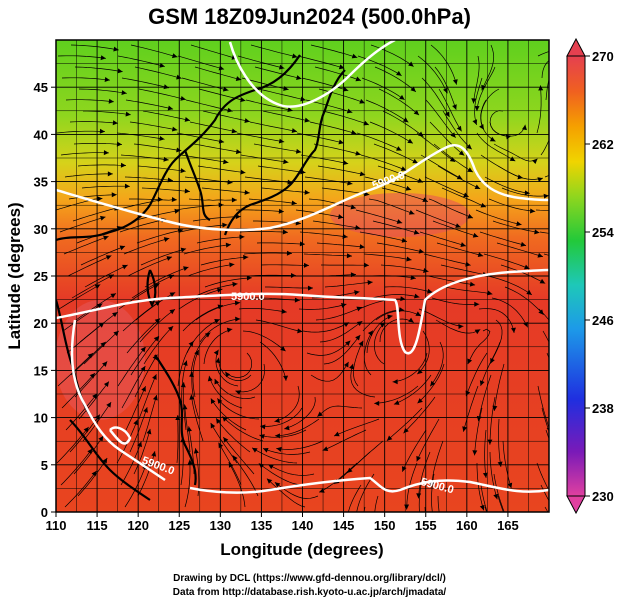 This screenshot has width=619, height=605. Describe the element at coordinates (110, 460) in the screenshot. I see `coastline-borneo` at that location.